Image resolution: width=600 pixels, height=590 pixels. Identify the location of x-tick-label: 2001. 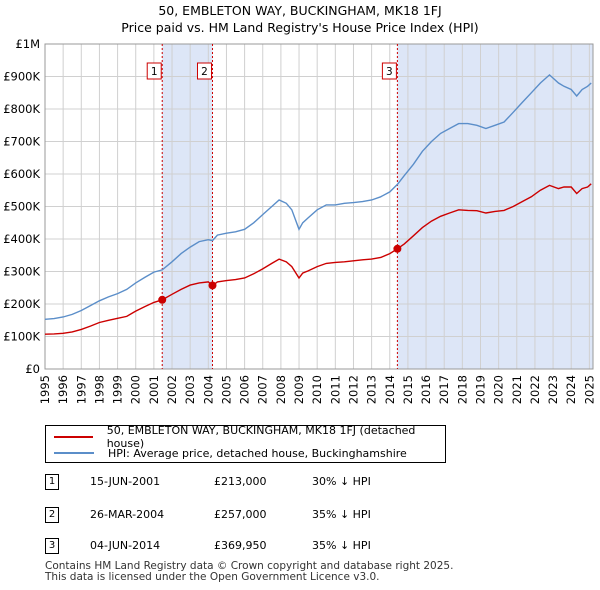
(154, 389).